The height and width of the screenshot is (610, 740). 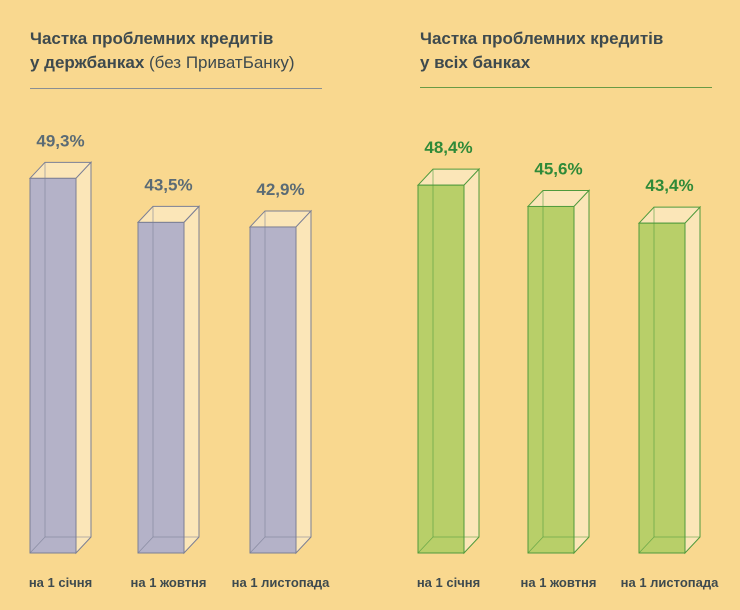 I want to click on chart-2-data-label: 43,4%, so click(x=669, y=185).